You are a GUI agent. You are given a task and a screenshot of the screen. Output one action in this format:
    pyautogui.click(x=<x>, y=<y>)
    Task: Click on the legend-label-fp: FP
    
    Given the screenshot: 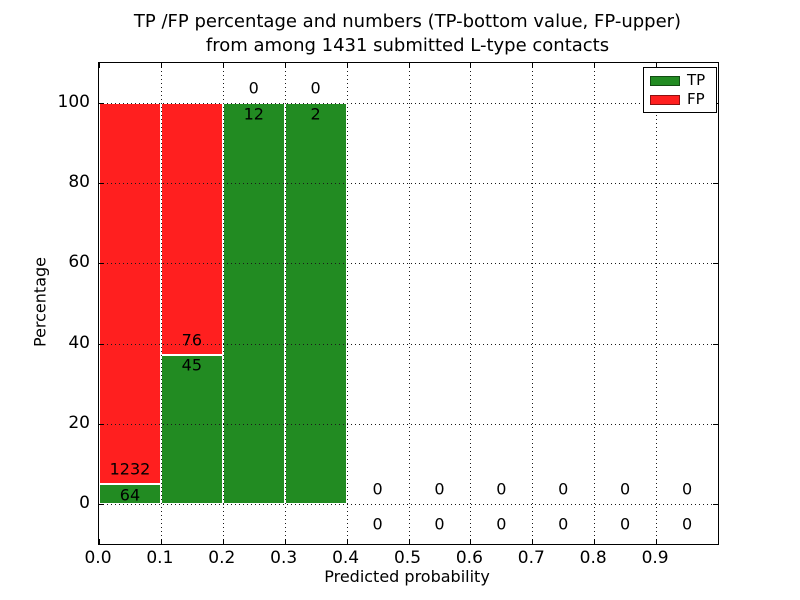 What is the action you would take?
    pyautogui.click(x=696, y=99)
    